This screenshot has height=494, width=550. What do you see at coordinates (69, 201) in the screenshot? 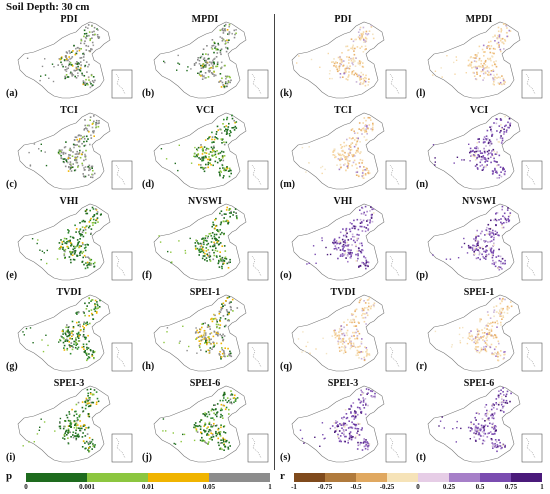
I see `panel-title: VHI` at bounding box center [69, 201].